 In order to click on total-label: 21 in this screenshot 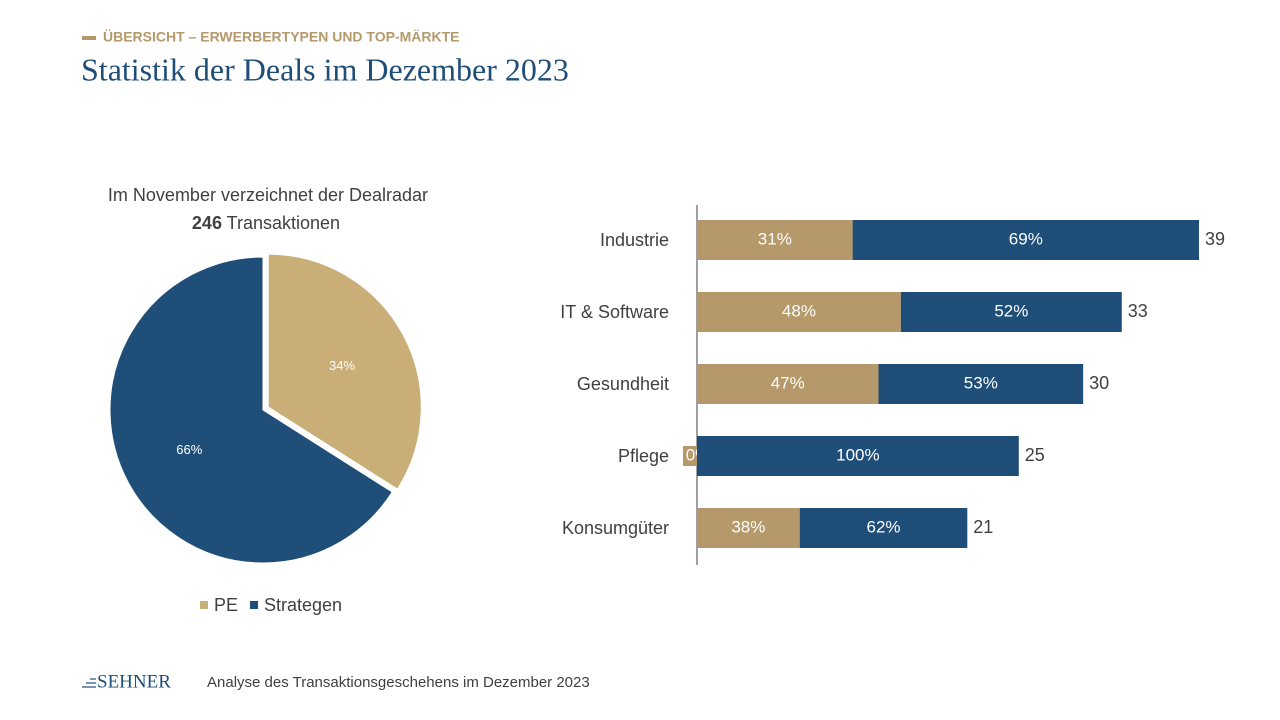, I will do `click(983, 527)`.